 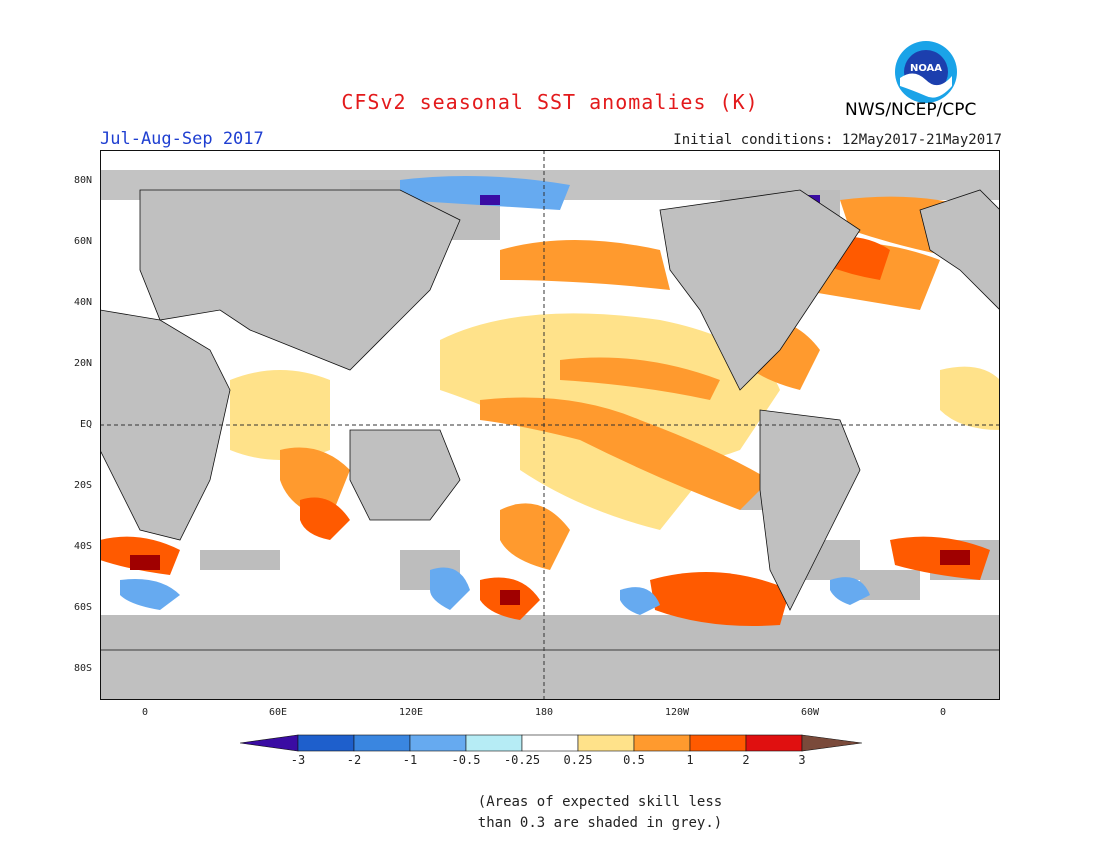 What do you see at coordinates (911, 110) in the screenshot?
I see `agency-label: NWS/NCEP/CPC` at bounding box center [911, 110].